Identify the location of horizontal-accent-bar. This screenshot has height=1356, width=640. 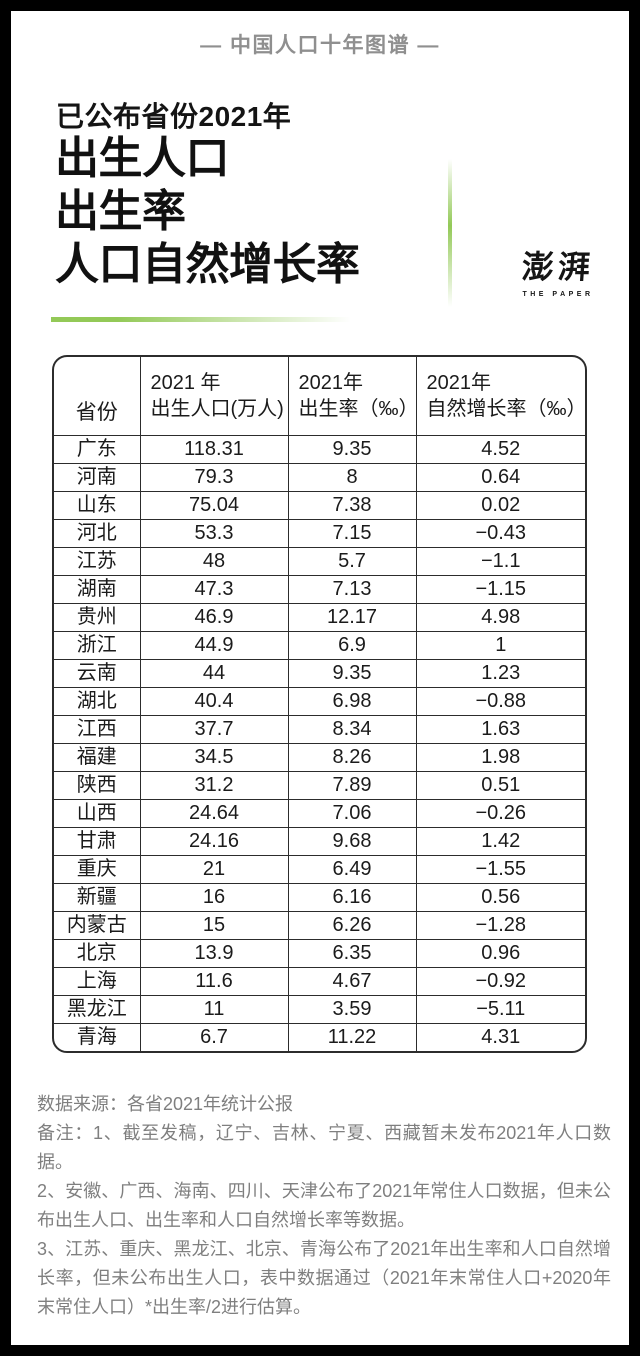
(201, 319).